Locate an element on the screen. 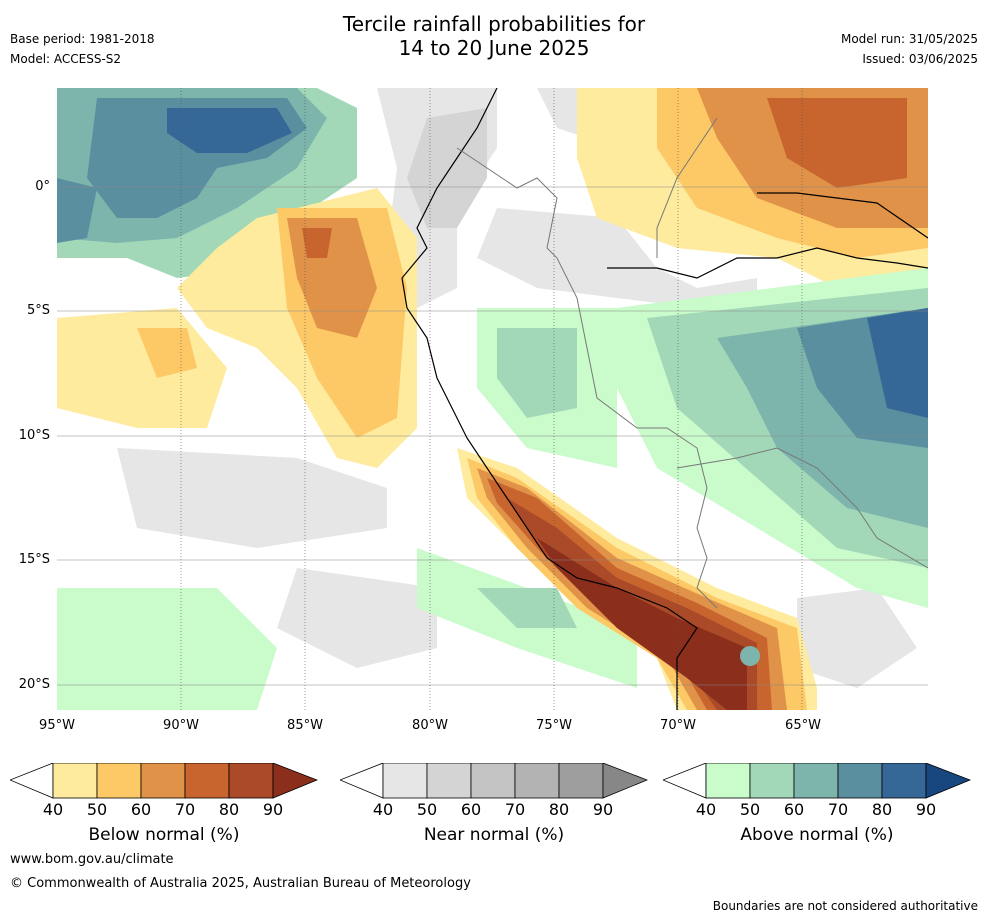 The width and height of the screenshot is (988, 919). below-tick-60: 60 is located at coordinates (141, 809).